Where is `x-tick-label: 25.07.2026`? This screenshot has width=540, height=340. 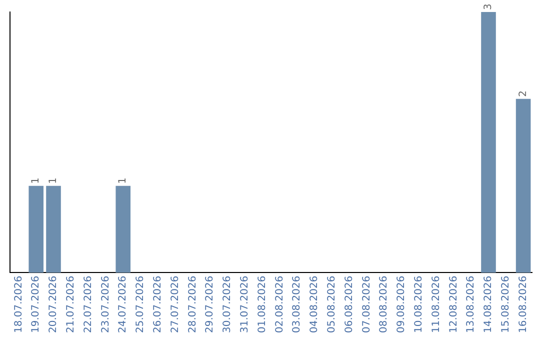 x-tick-label: 25.07.2026 is located at coordinates (140, 305).